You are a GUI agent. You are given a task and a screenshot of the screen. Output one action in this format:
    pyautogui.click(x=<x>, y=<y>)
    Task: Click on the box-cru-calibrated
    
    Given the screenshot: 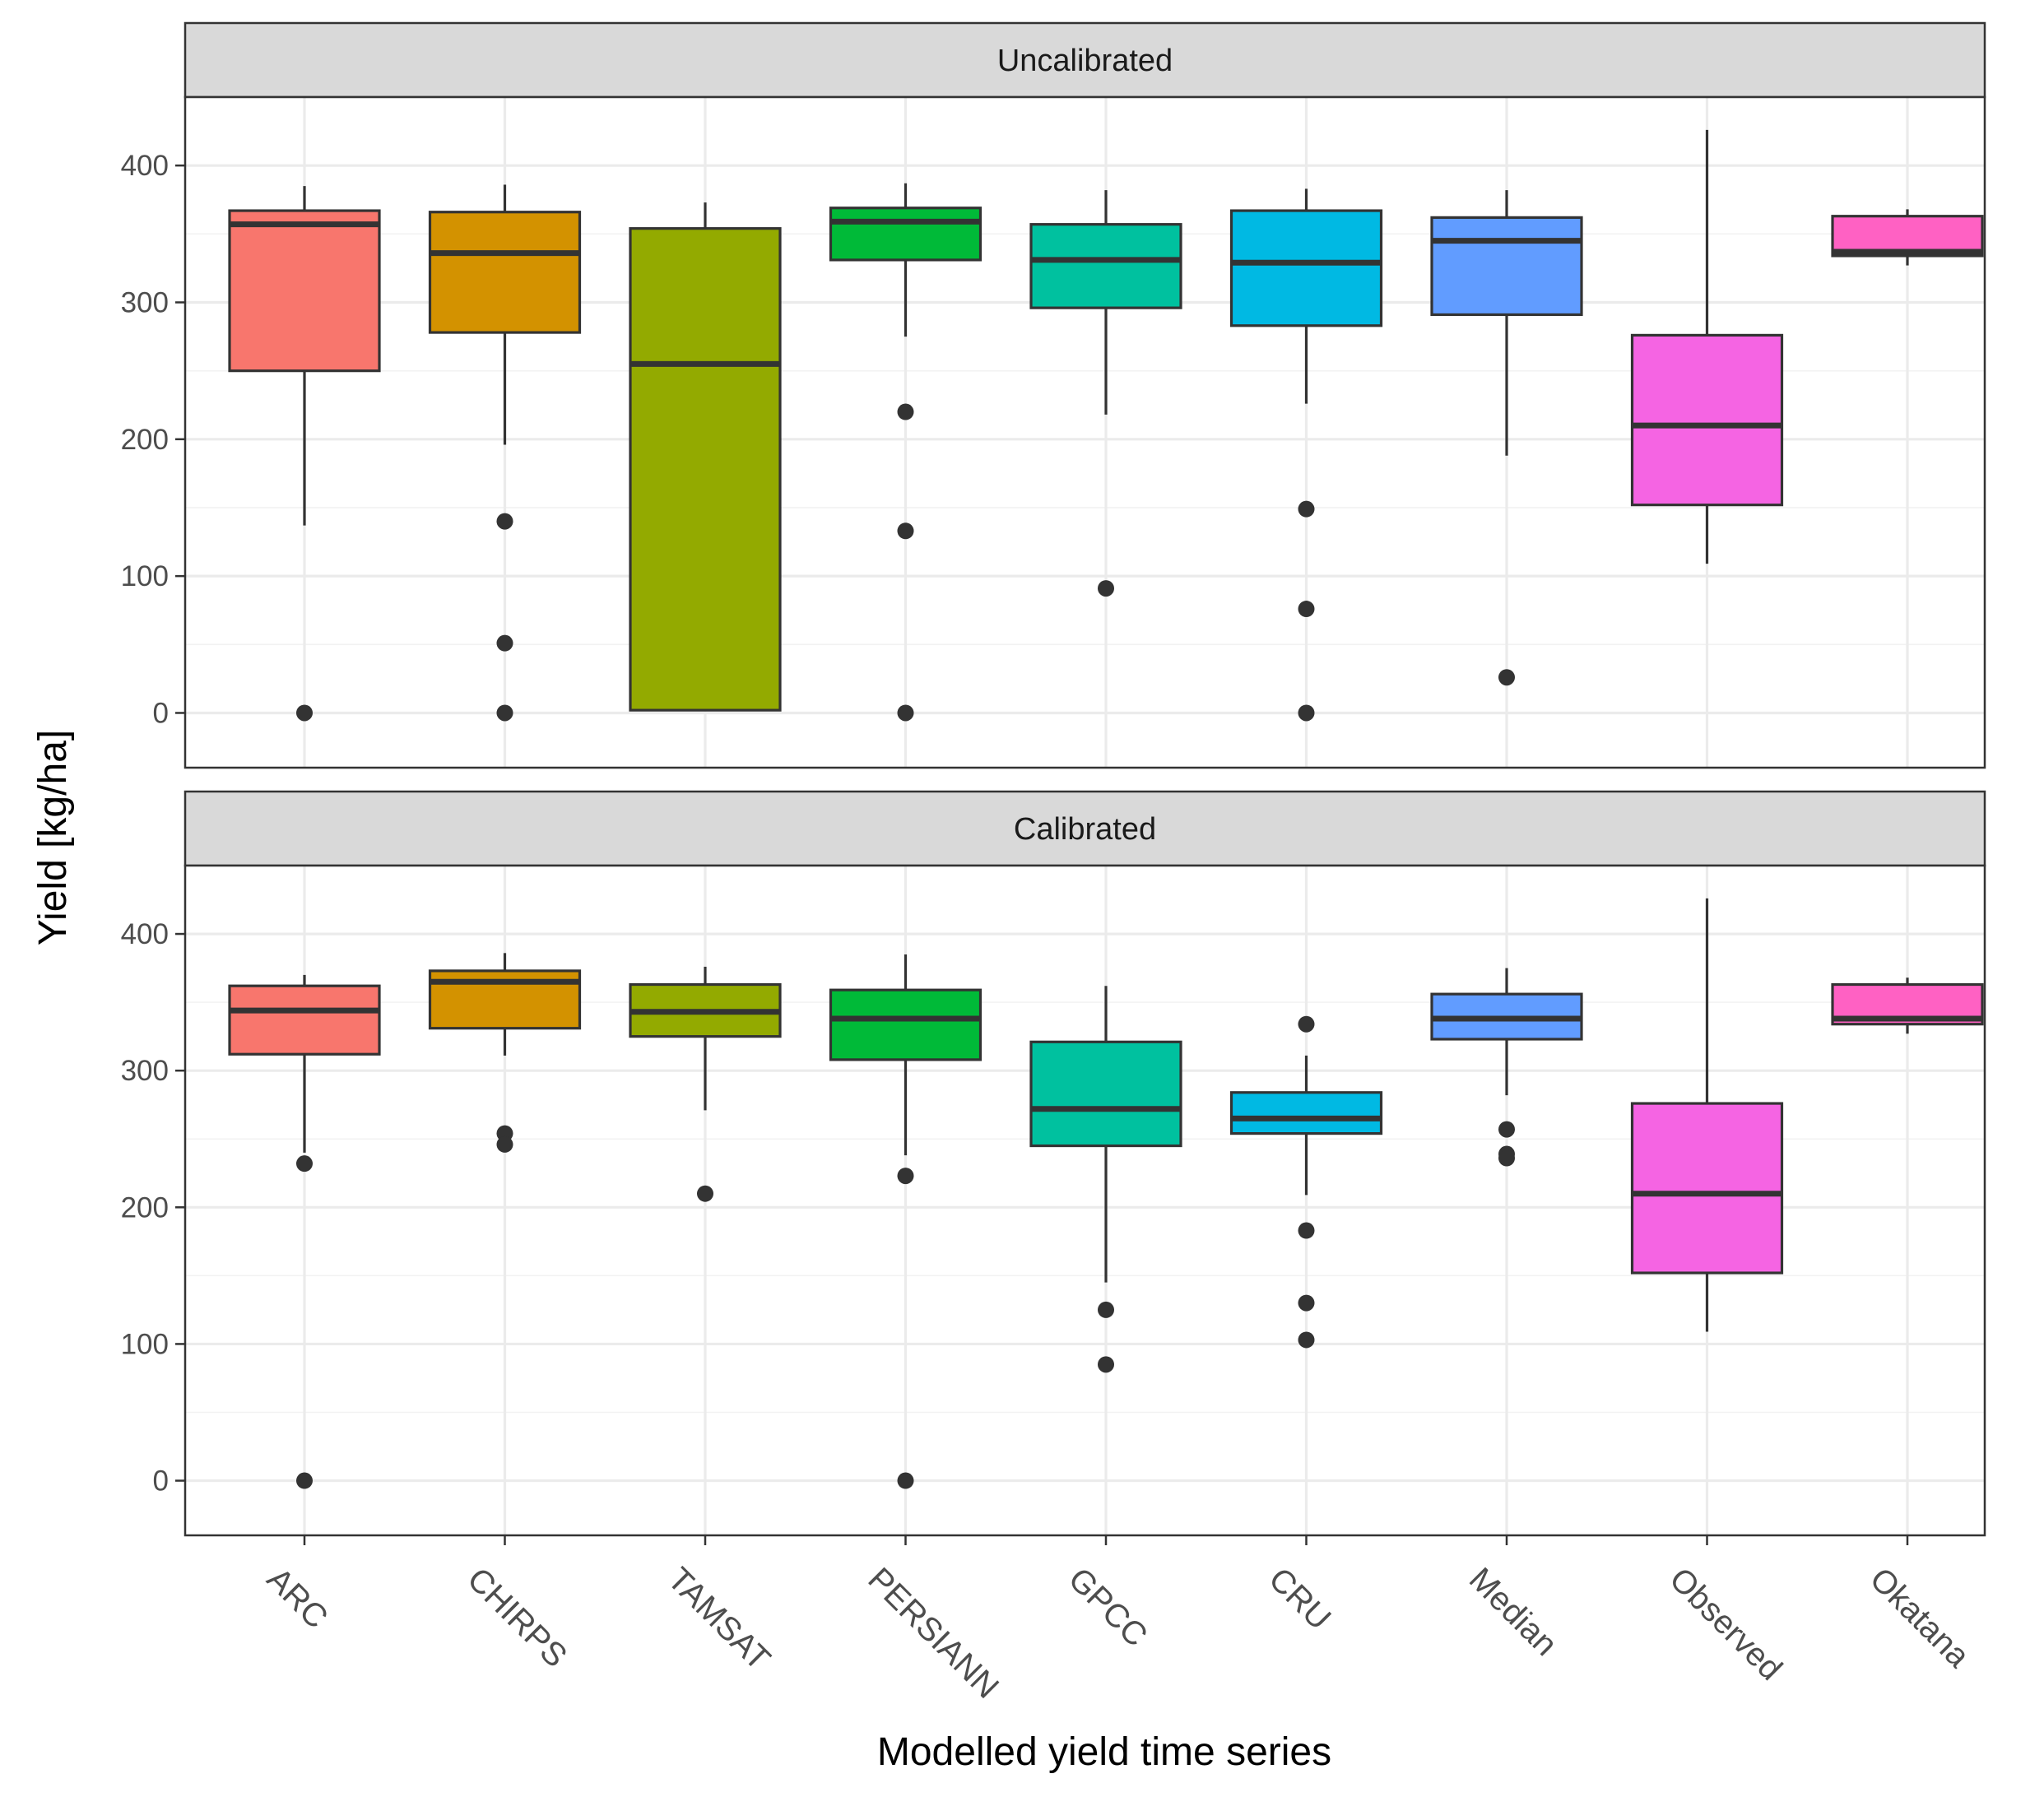 What is the action you would take?
    pyautogui.click(x=1306, y=1182)
    